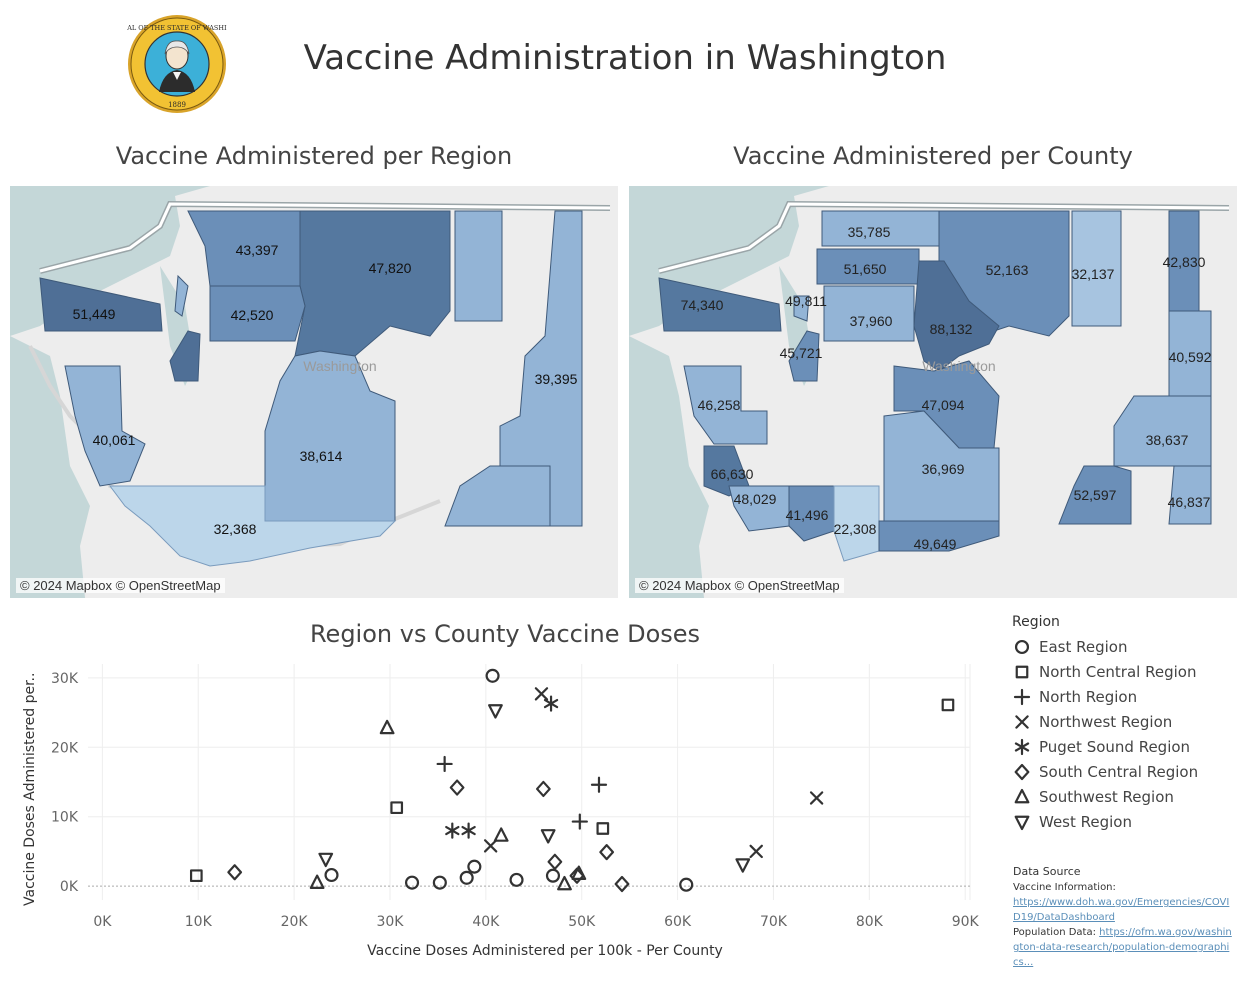 Image resolution: width=1249 pixels, height=999 pixels. What do you see at coordinates (801, 353) in the screenshot?
I see `county-value-label: 45,721` at bounding box center [801, 353].